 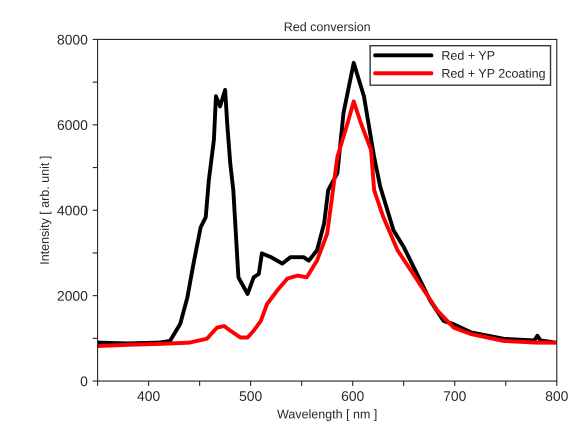 I want to click on y-tick-label: 6000, so click(x=73, y=125).